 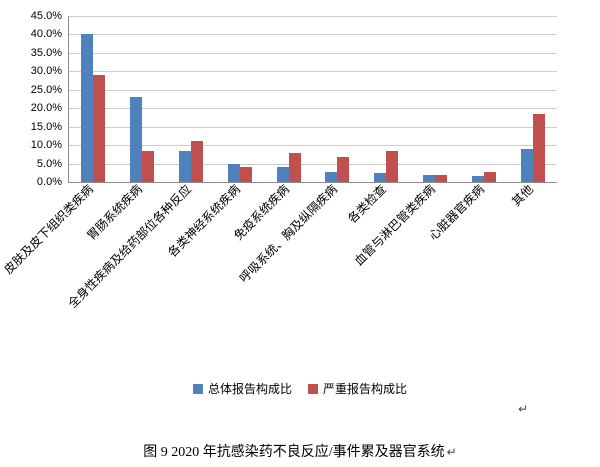 I want to click on y-tick-label: 0.0%, so click(x=49, y=182).